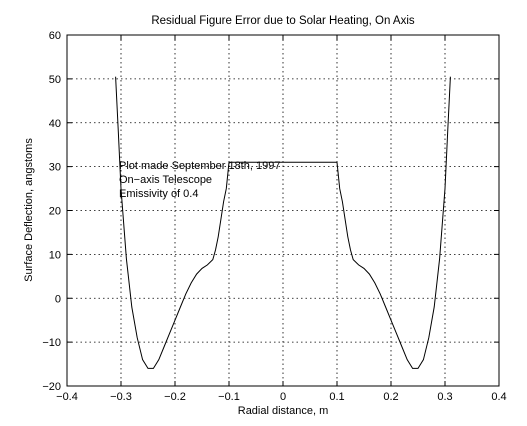 The height and width of the screenshot is (426, 527). What do you see at coordinates (175, 397) in the screenshot?
I see `x-tick-label: −0.2` at bounding box center [175, 397].